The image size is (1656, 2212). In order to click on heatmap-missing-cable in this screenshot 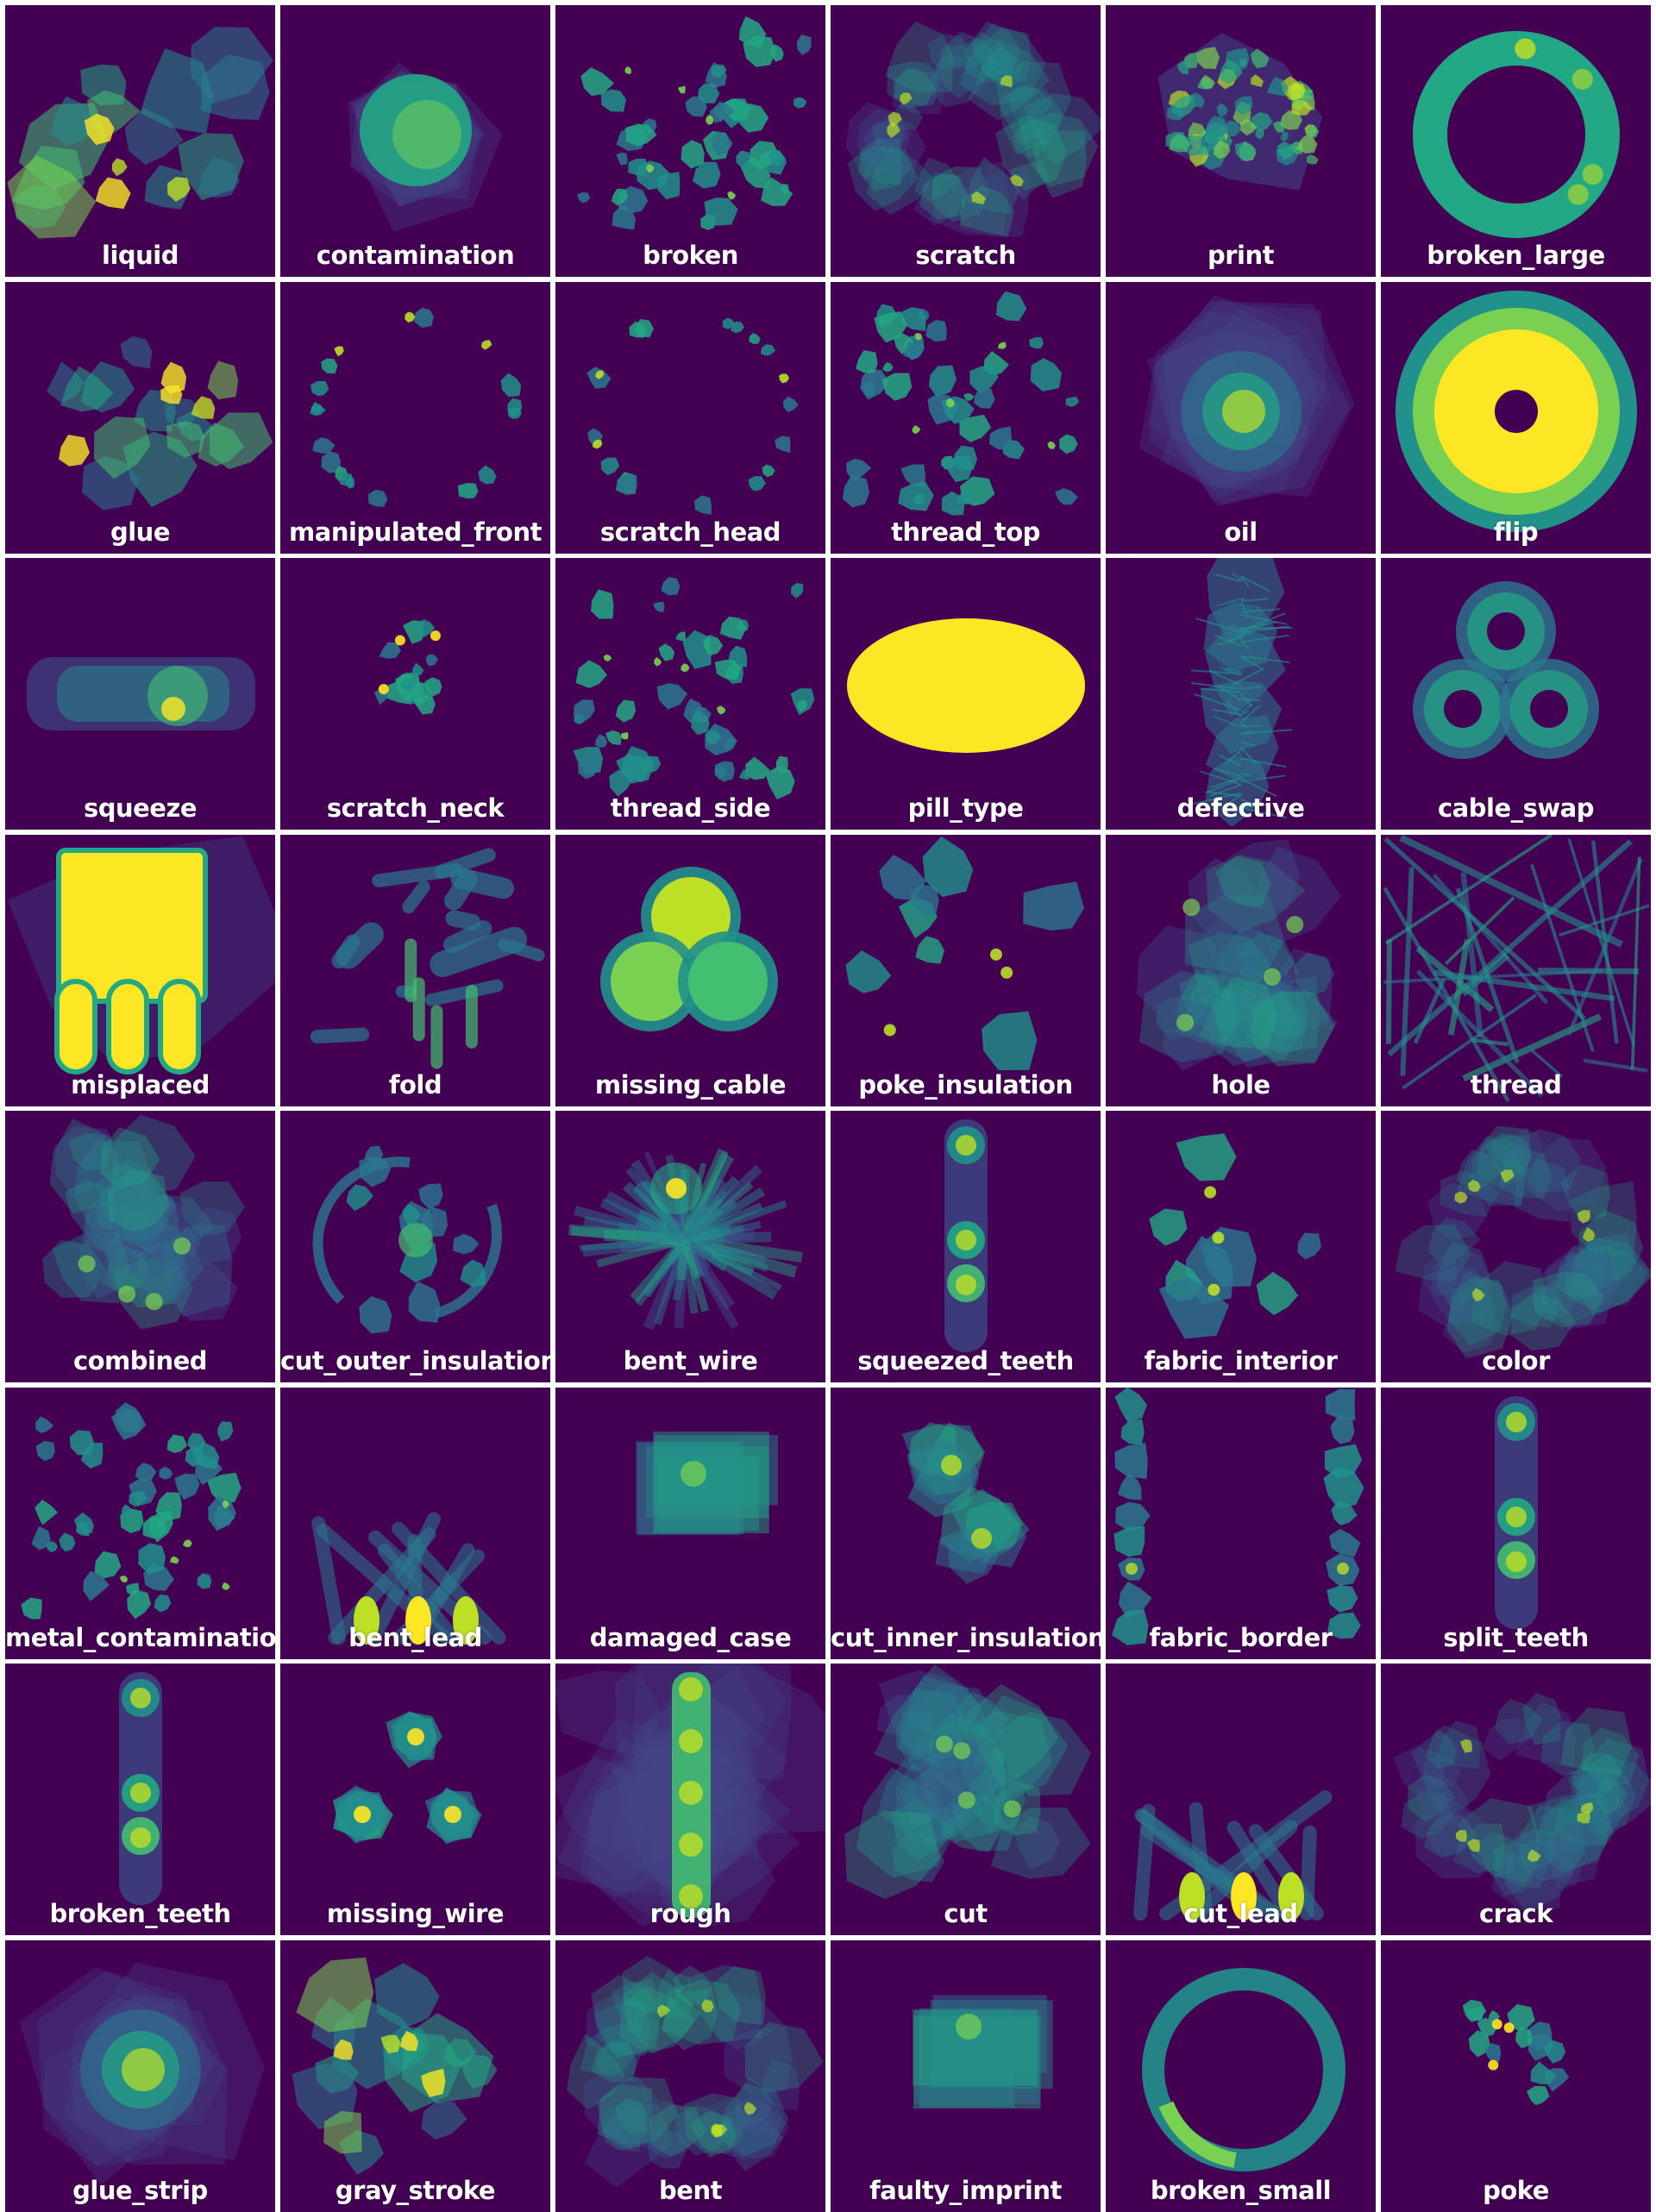, I will do `click(690, 970)`.